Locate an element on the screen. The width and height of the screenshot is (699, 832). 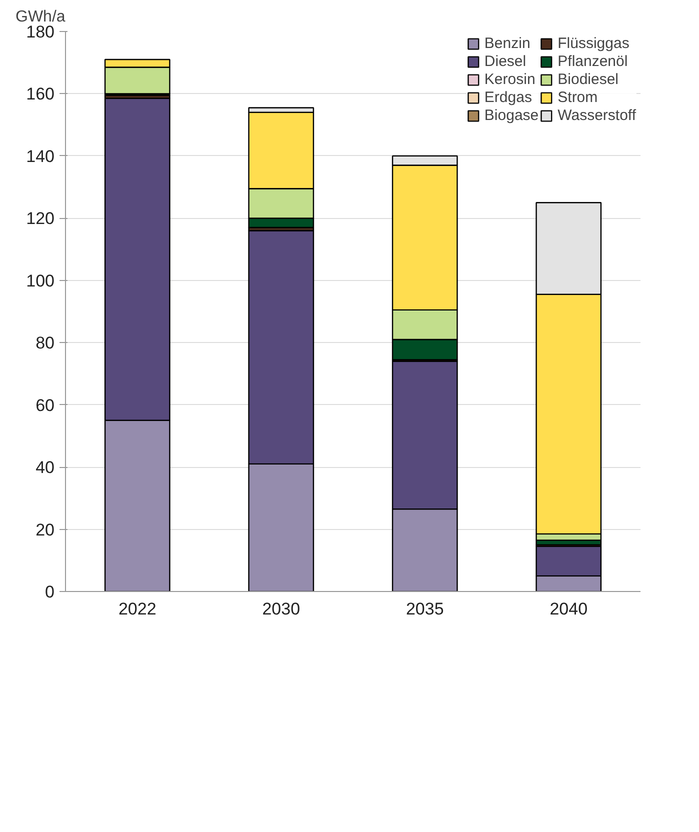
y-tick-label: 0 is located at coordinates (50, 592).